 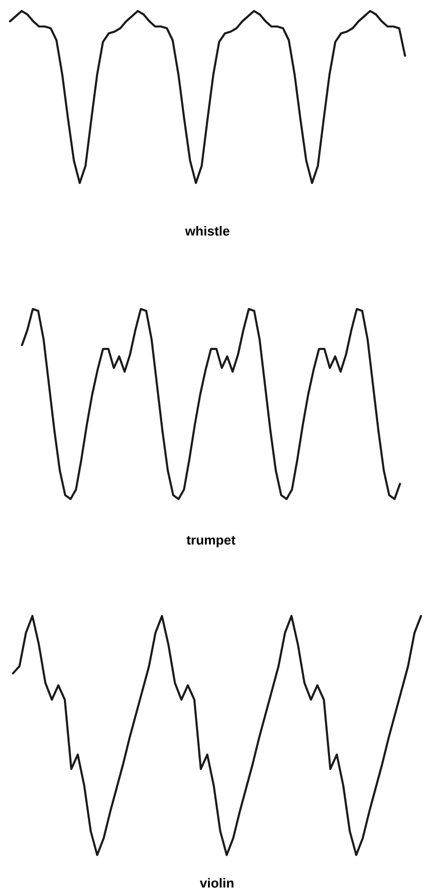 I want to click on x-axis-title: violin, so click(x=217, y=883).